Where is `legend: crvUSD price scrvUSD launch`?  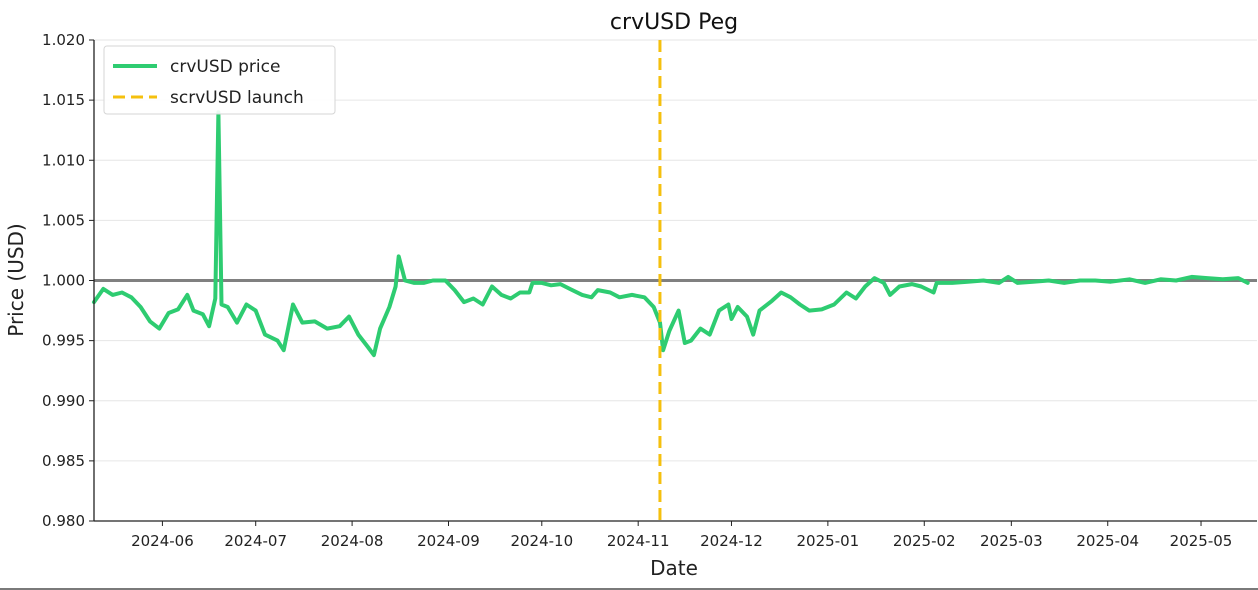
legend: crvUSD price scrvUSD launch is located at coordinates (219, 80).